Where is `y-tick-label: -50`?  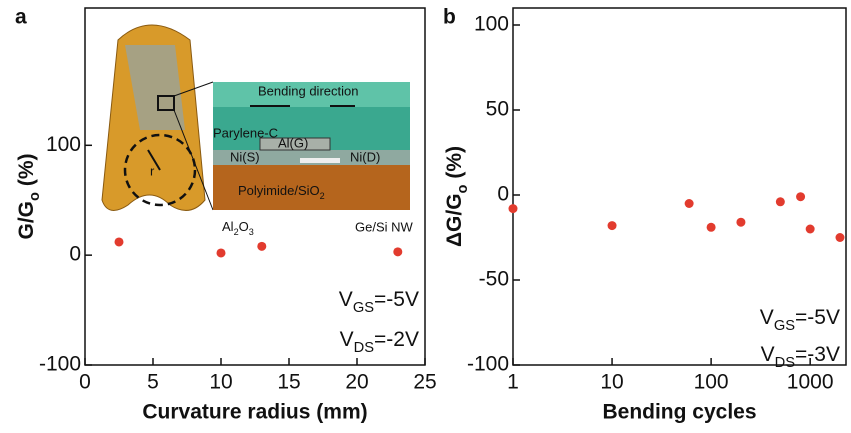
y-tick-label: -50 is located at coordinates (494, 279).